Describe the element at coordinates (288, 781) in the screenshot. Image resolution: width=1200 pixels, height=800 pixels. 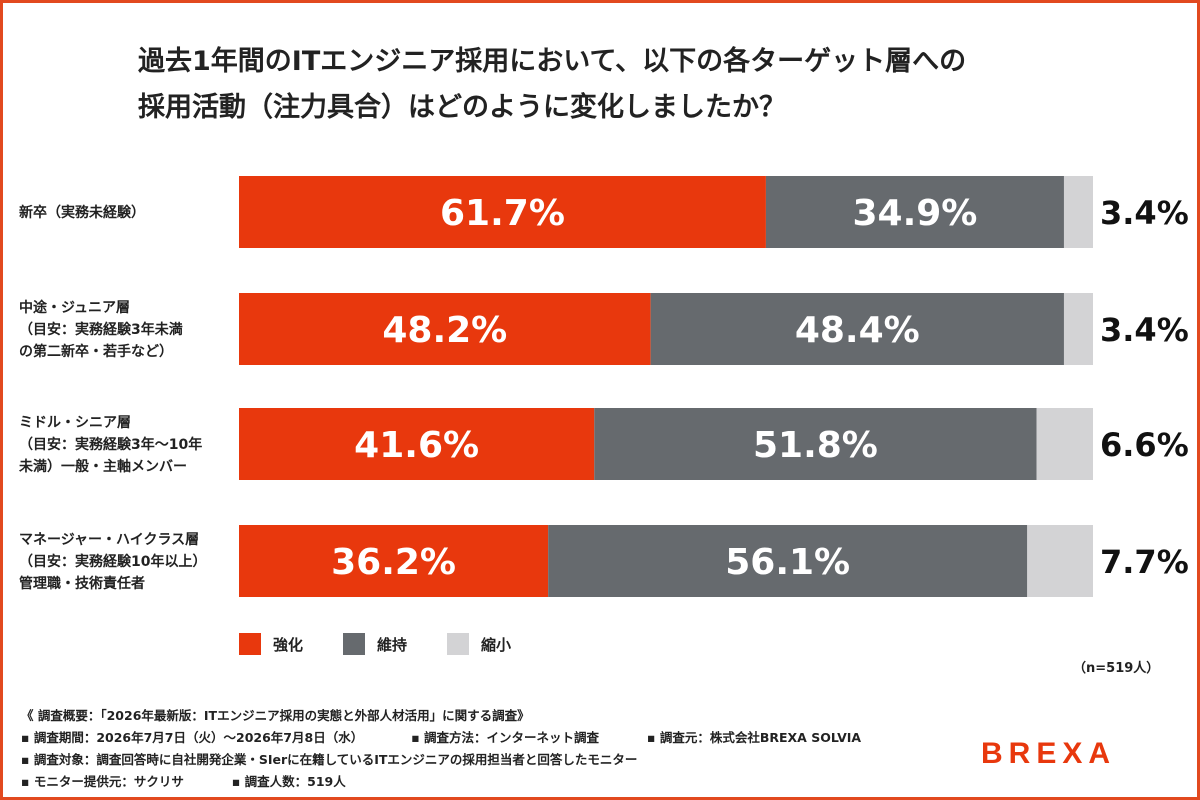
I see `footer-respondents: ▪ 調査人数：519人` at that location.